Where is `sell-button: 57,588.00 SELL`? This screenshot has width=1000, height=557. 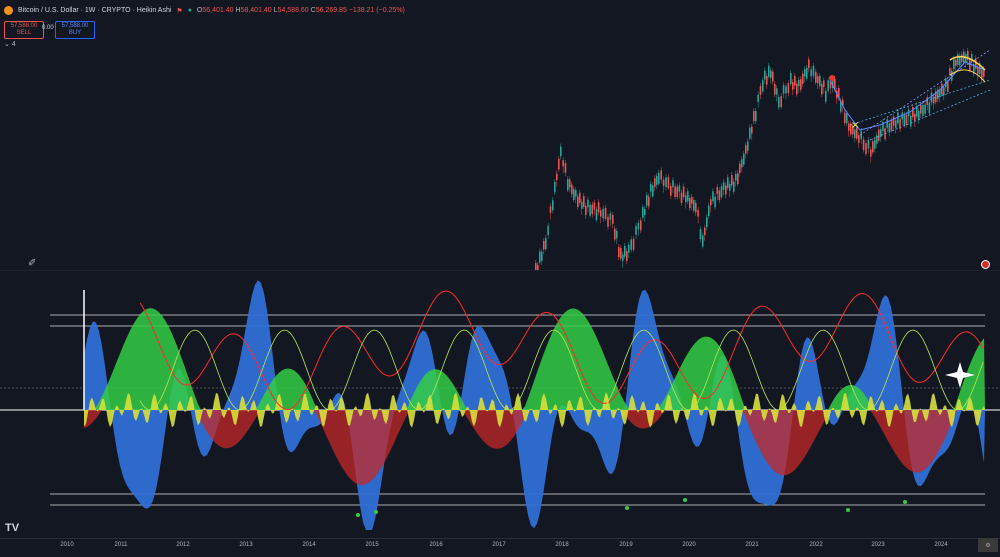
sell-button: 57,588.00 SELL is located at coordinates (24, 30).